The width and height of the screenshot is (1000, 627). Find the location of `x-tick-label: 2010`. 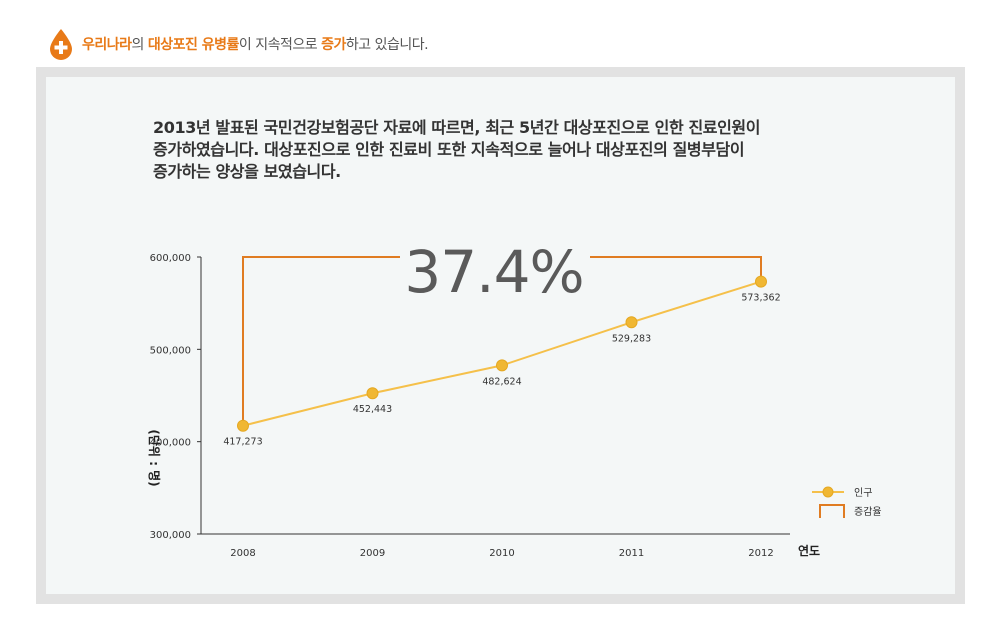

x-tick-label: 2010 is located at coordinates (501, 553).